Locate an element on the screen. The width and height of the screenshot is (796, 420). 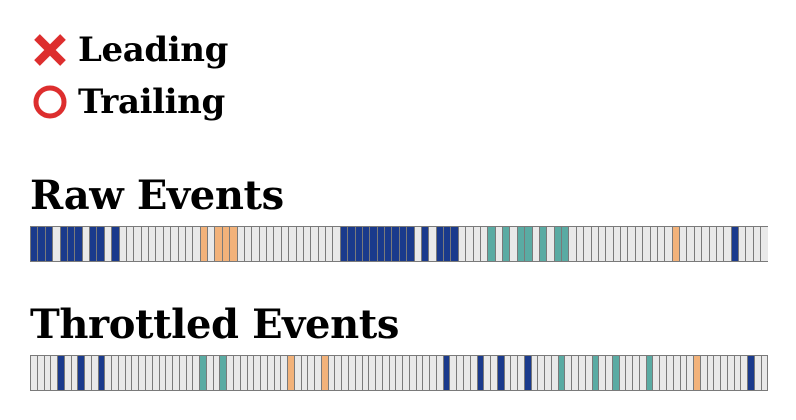
option-leading-label: Leading is located at coordinates (153, 50).